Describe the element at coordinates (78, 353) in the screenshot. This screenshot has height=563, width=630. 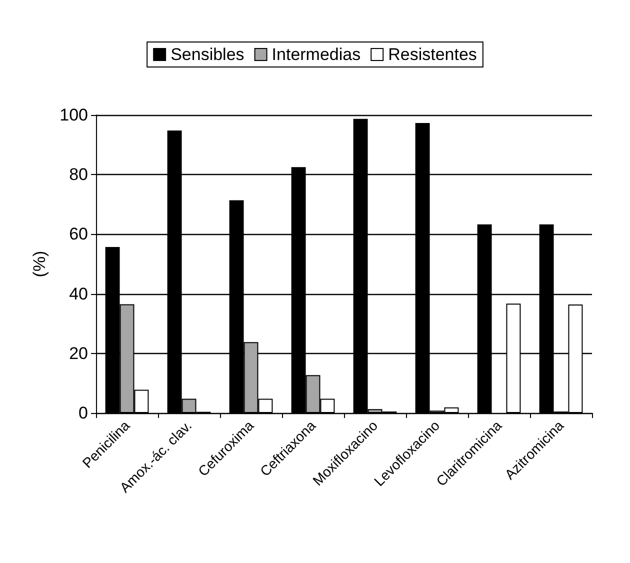
I see `y-tick-label: 20` at that location.